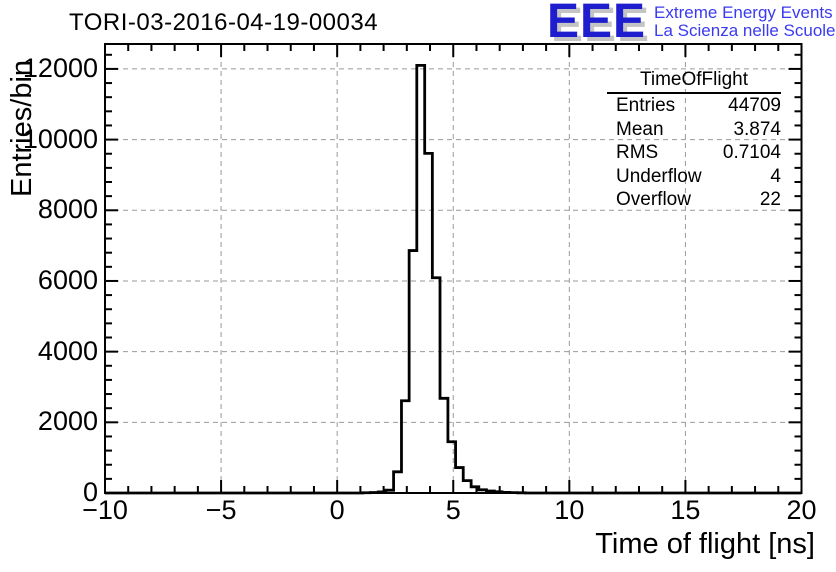 The height and width of the screenshot is (572, 836). I want to click on stats-label: Overflow, so click(653, 200).